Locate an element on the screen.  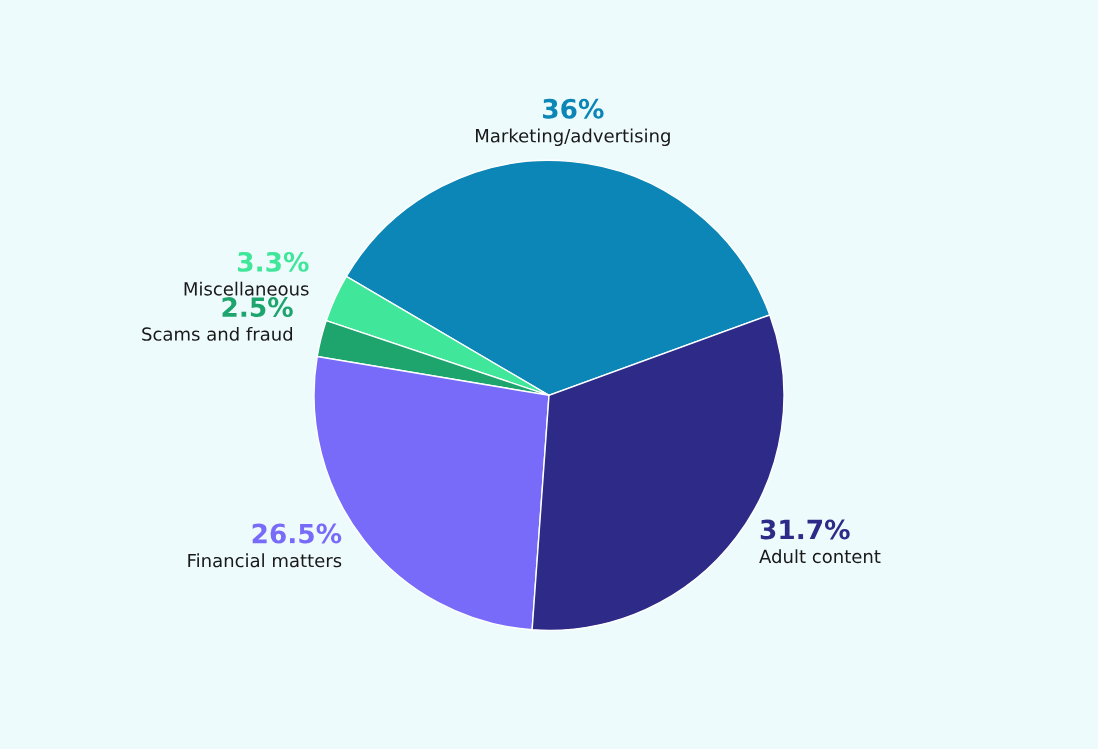
data-label: 31.7% is located at coordinates (805, 529).